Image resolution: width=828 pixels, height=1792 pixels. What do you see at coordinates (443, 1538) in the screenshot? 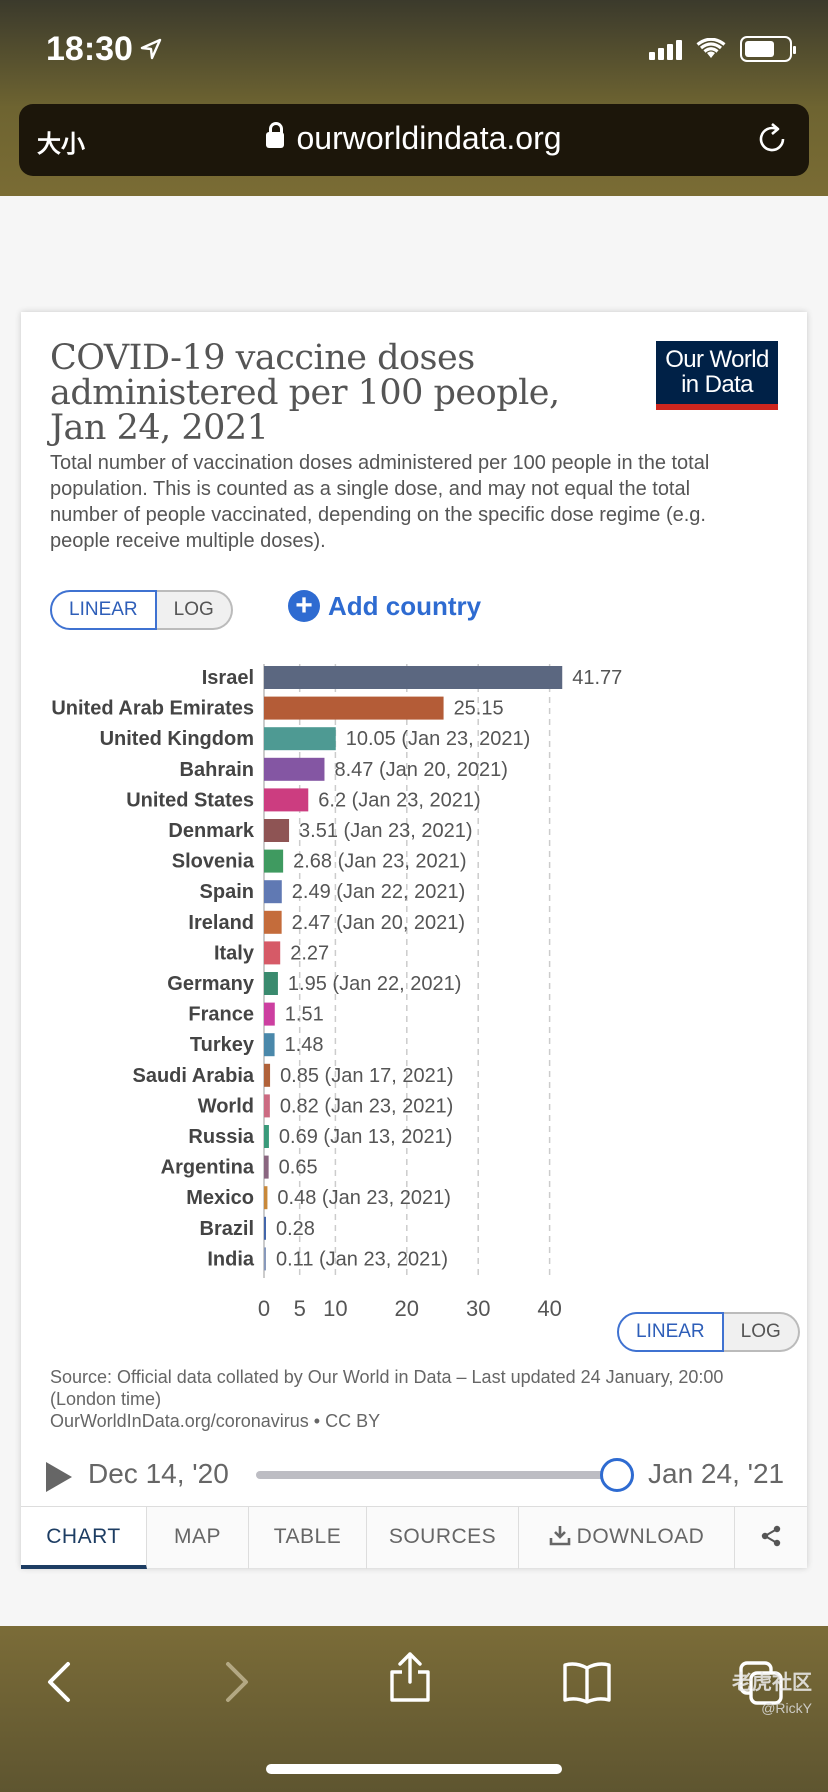
I see `tab-sources: SOURCES` at bounding box center [443, 1538].